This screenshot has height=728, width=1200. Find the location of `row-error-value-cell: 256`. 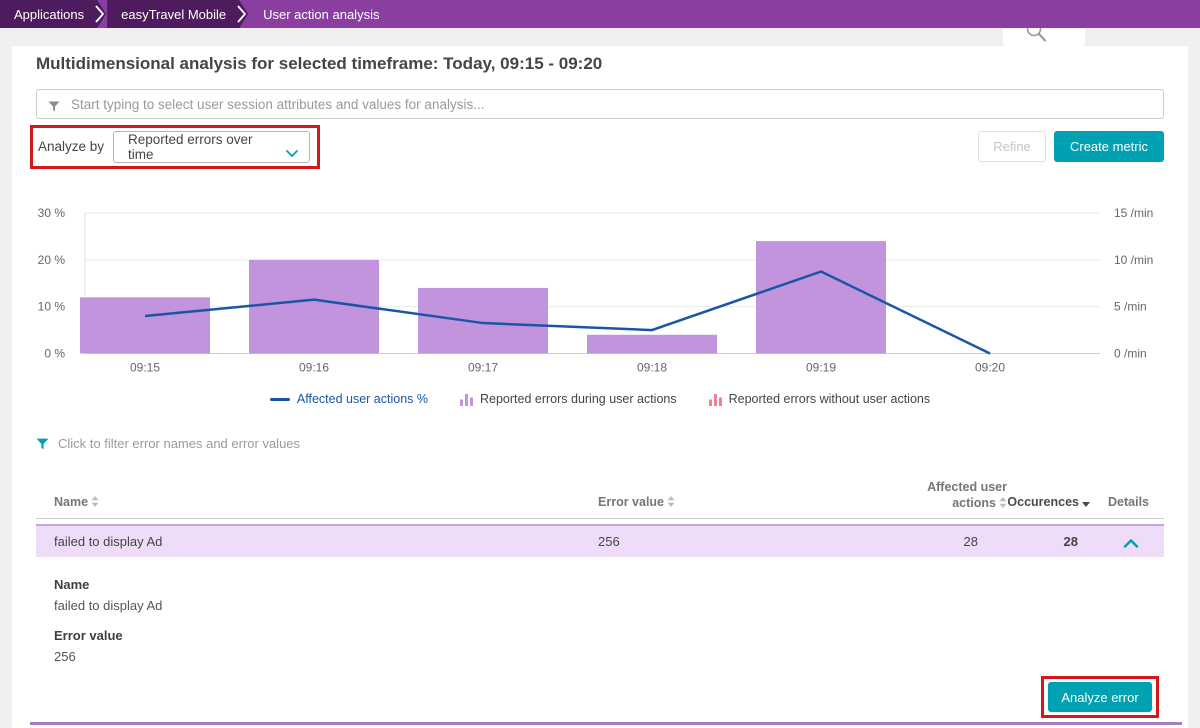

row-error-value-cell: 256 is located at coordinates (609, 541).